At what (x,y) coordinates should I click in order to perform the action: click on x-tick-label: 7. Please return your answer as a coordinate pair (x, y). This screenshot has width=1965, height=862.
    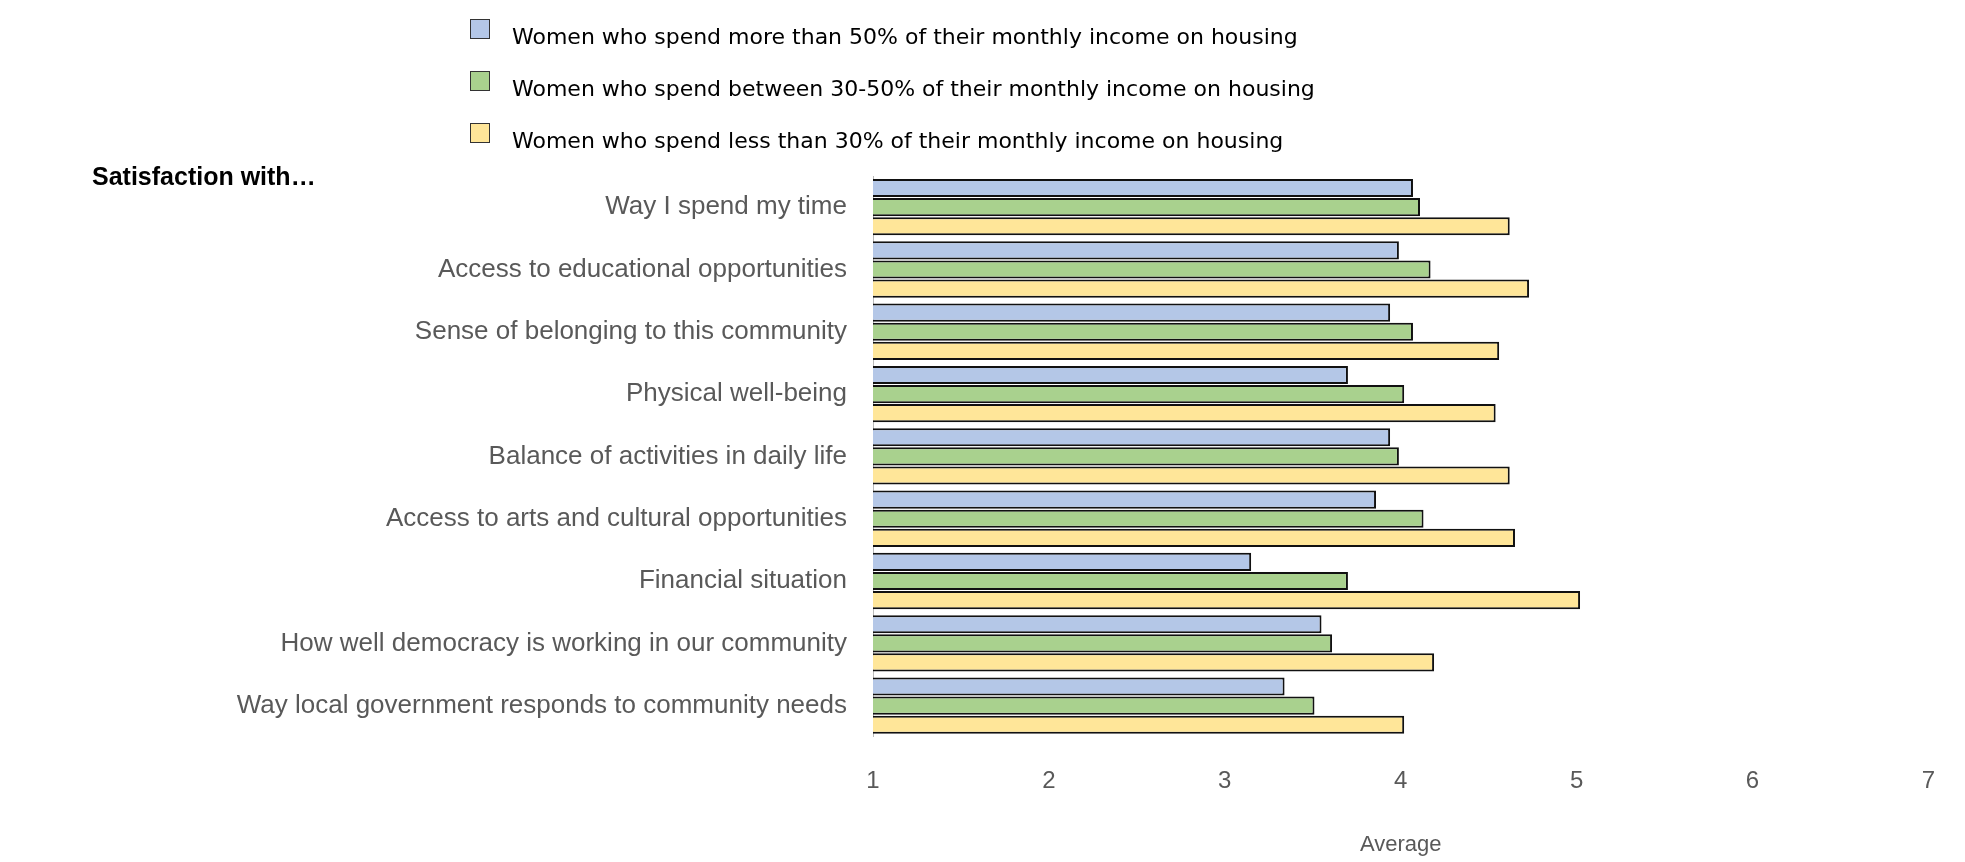
    Looking at the image, I should click on (1928, 779).